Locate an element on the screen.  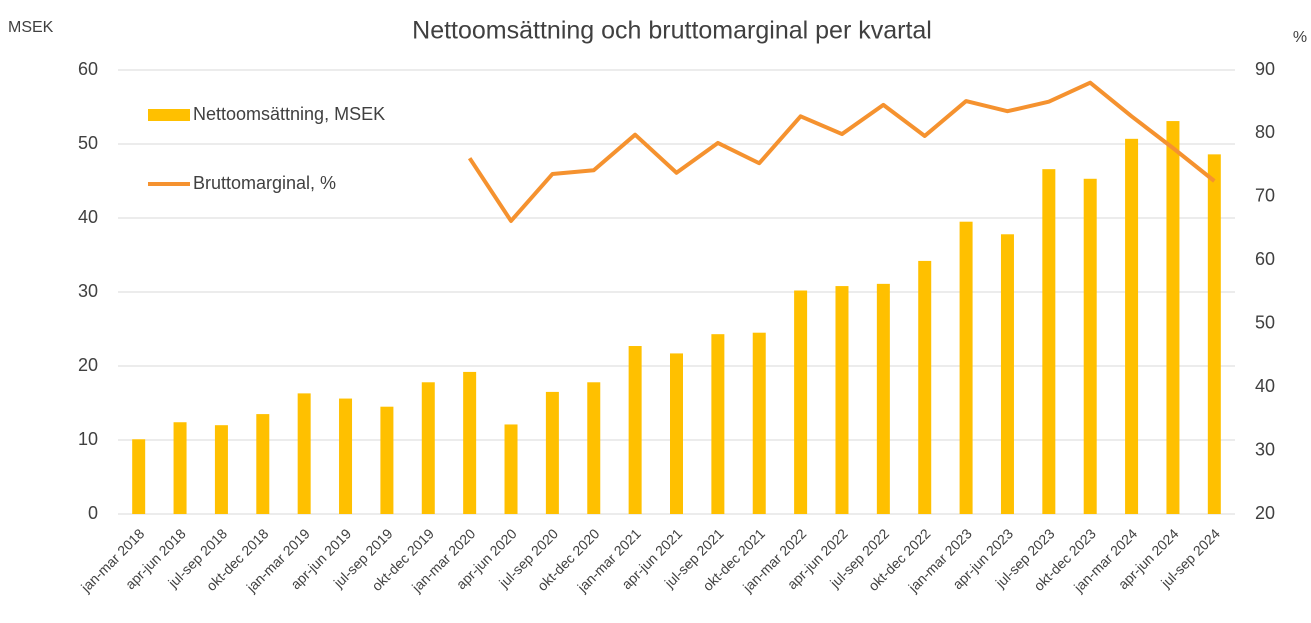
y-tick-label: 60 is located at coordinates (88, 69).